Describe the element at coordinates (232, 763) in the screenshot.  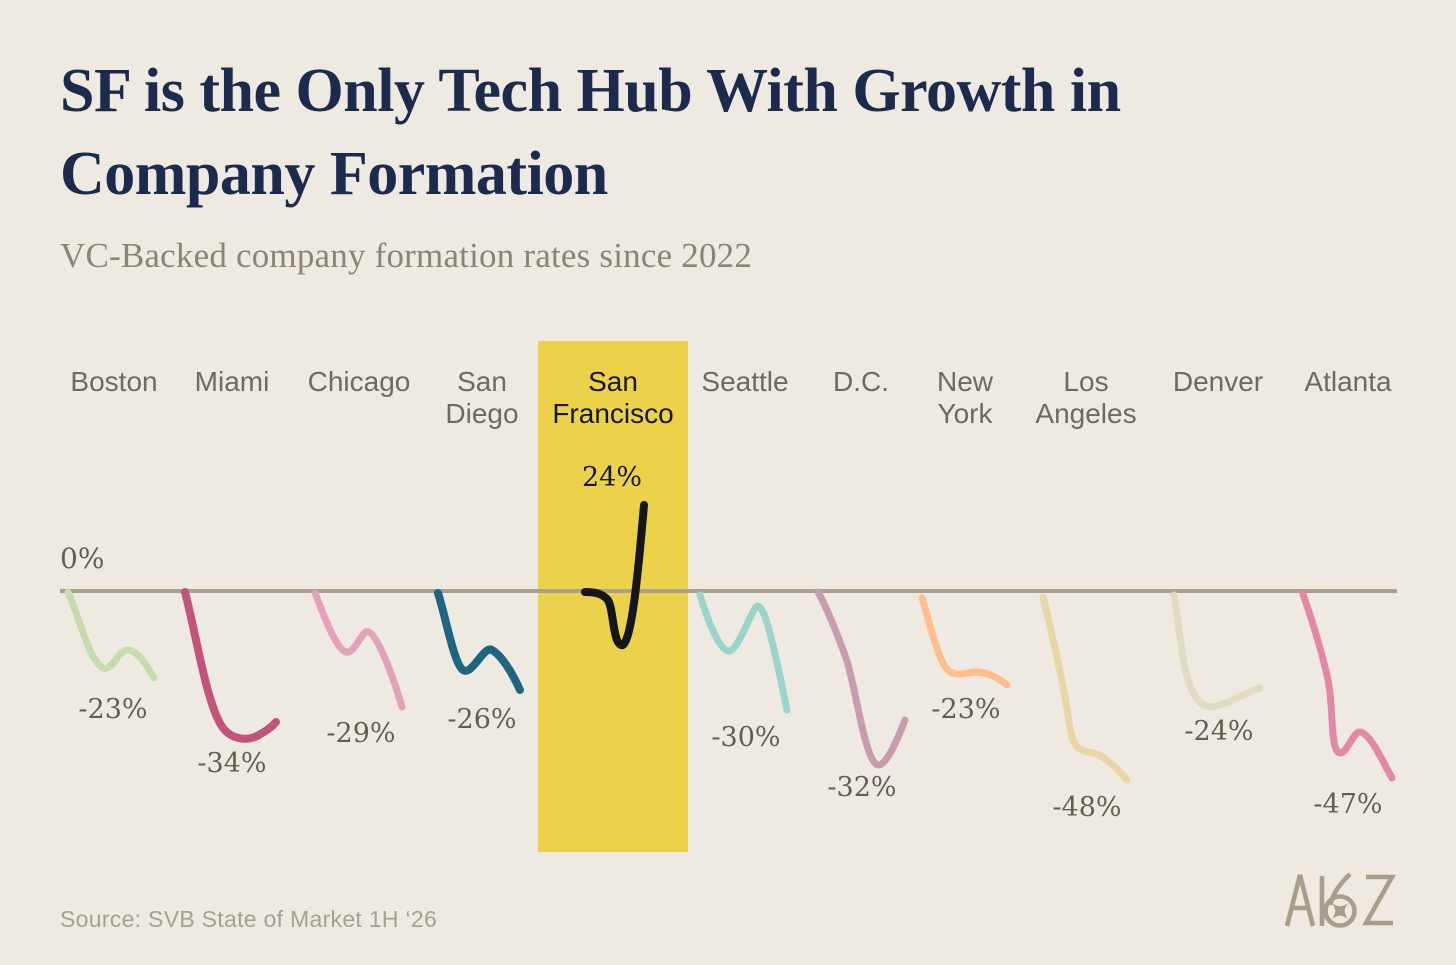
I see `value-label-miami: -34%` at that location.